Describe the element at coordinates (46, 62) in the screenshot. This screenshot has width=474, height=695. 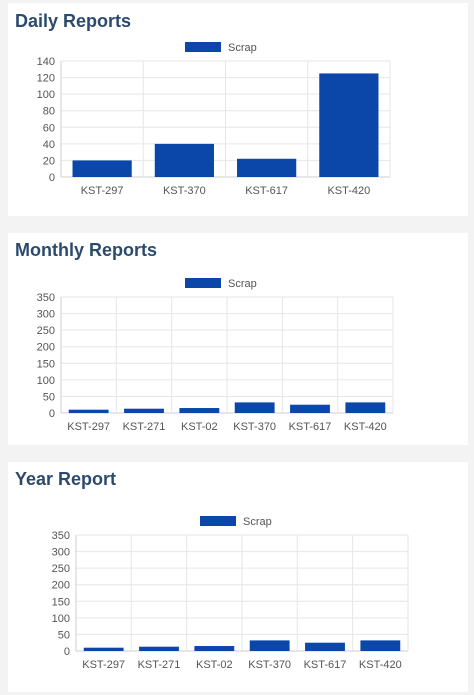
I see `y-tick-label: 140` at that location.